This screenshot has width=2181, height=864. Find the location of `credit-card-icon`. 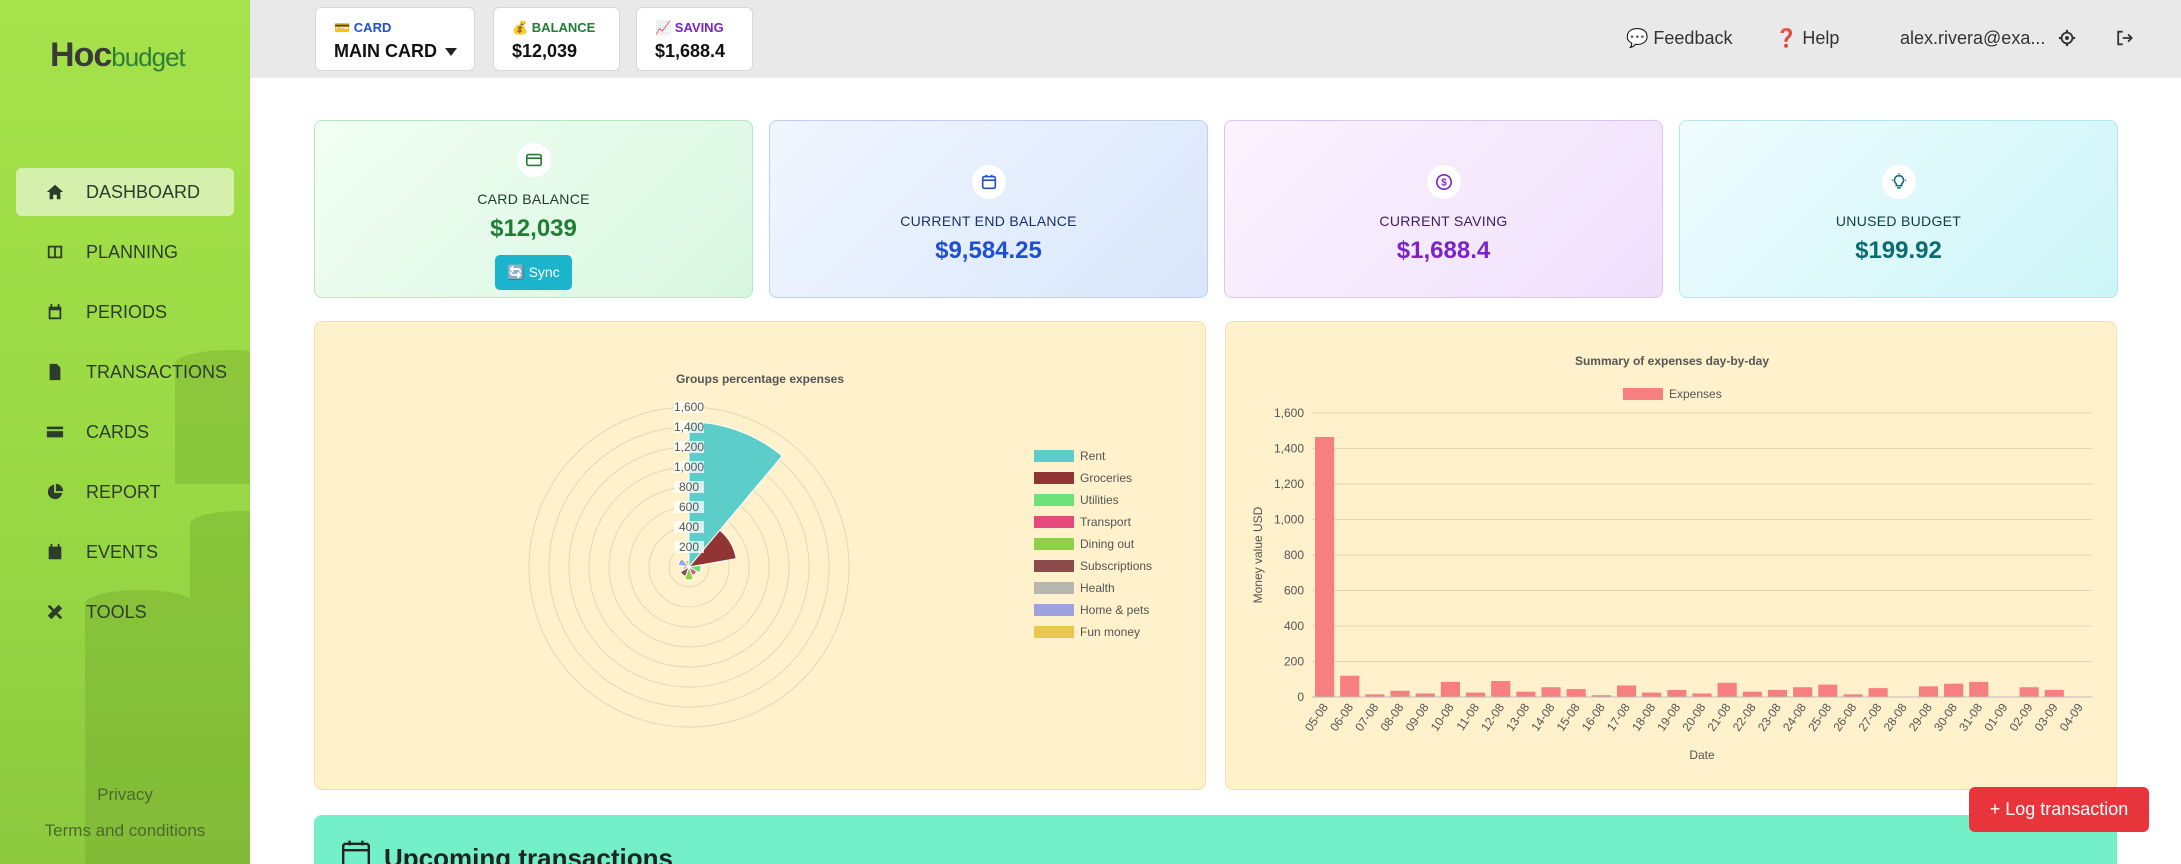

credit-card-icon is located at coordinates (533, 160).